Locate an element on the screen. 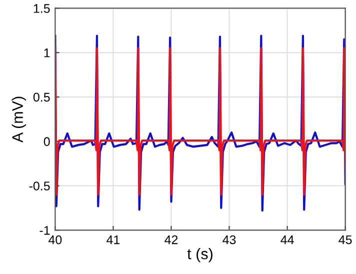 The height and width of the screenshot is (274, 356). x-tick-label: 41 is located at coordinates (113, 239).